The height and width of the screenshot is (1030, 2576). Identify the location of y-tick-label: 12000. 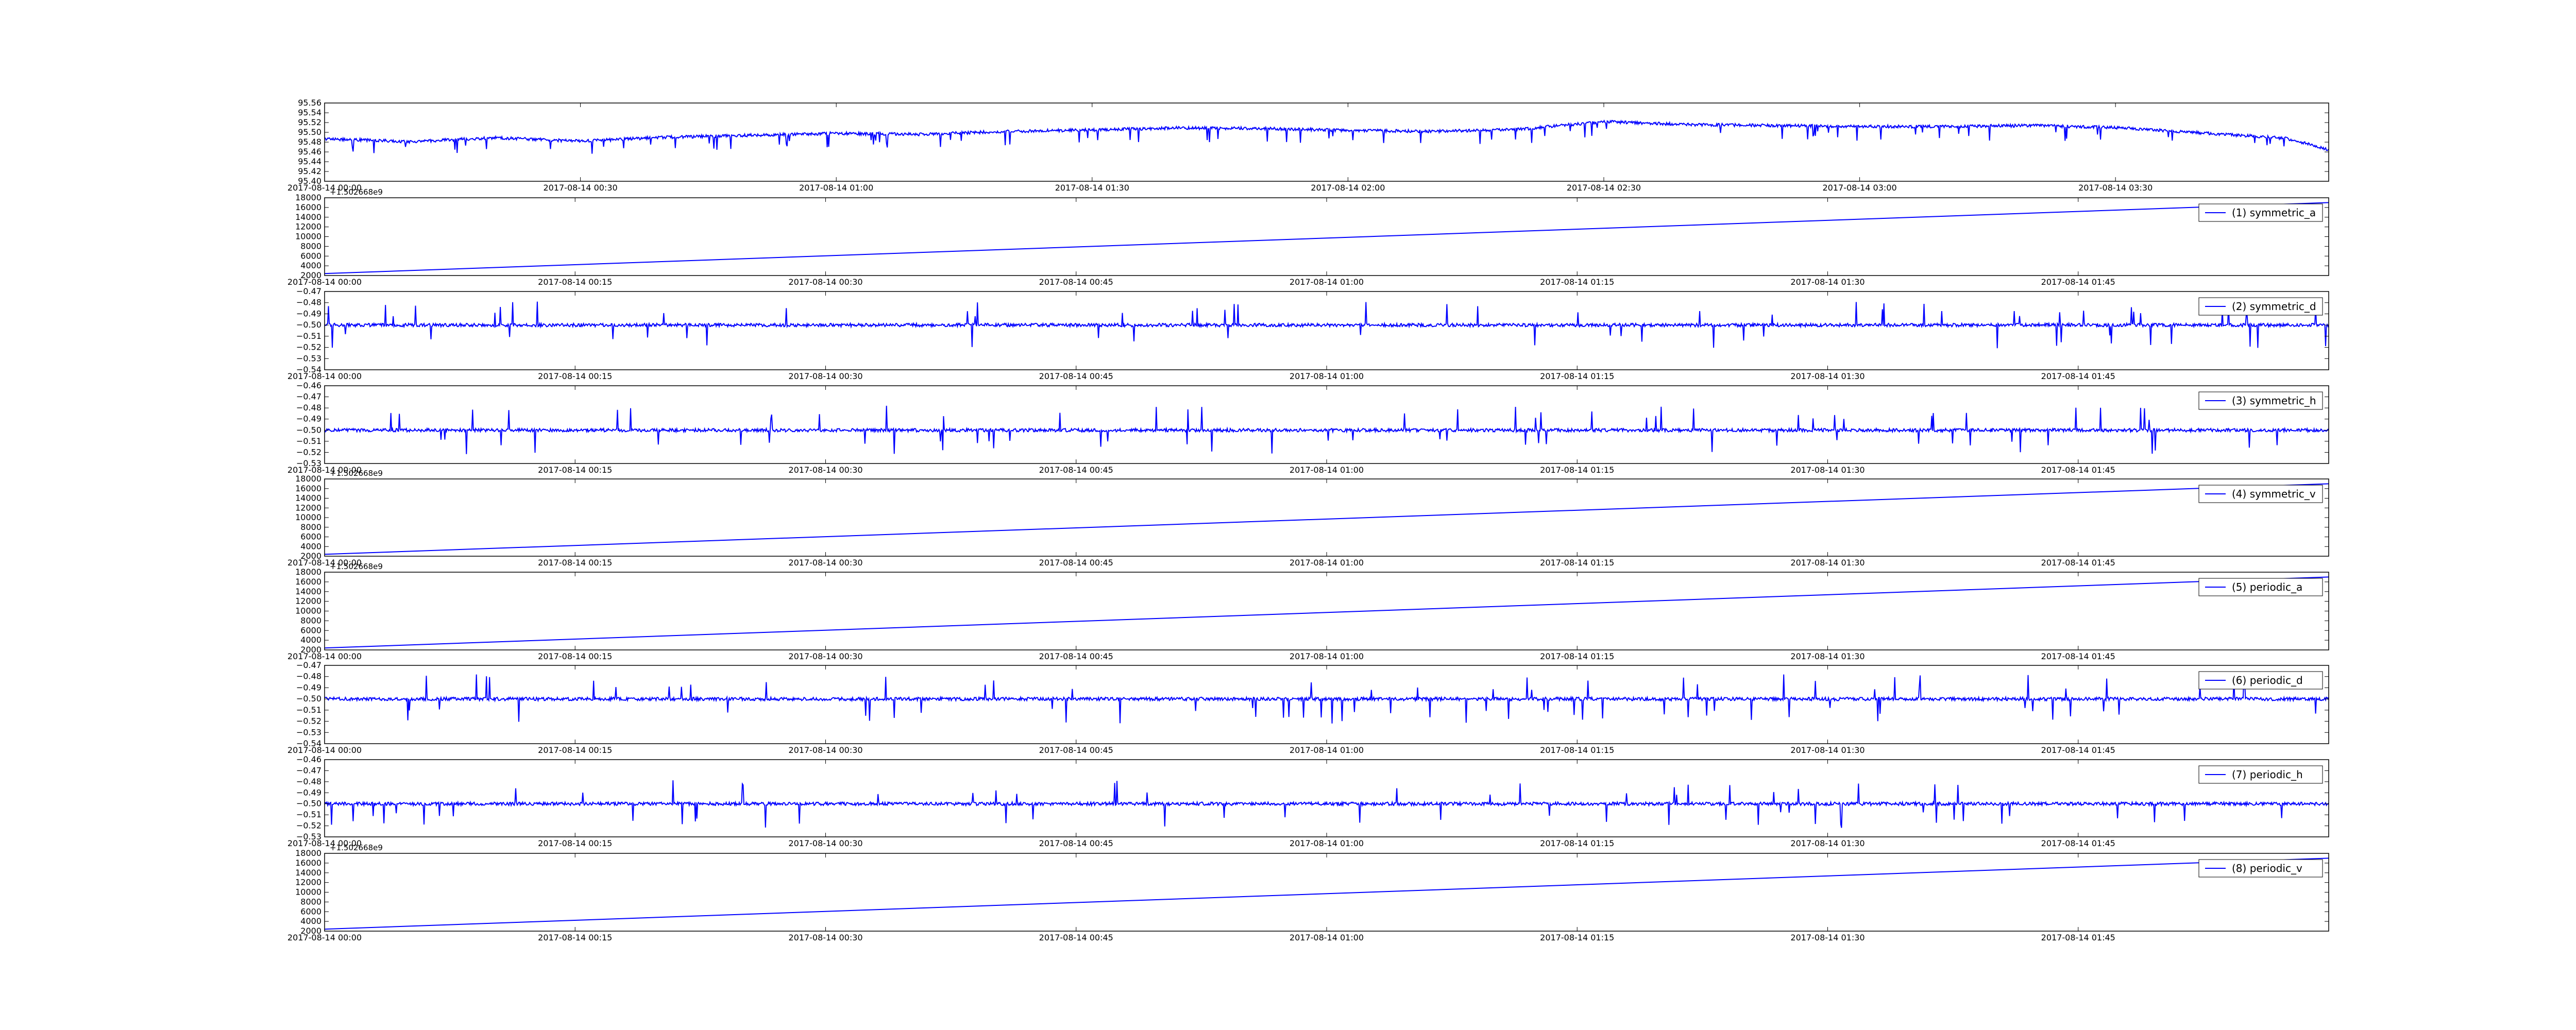
(308, 227).